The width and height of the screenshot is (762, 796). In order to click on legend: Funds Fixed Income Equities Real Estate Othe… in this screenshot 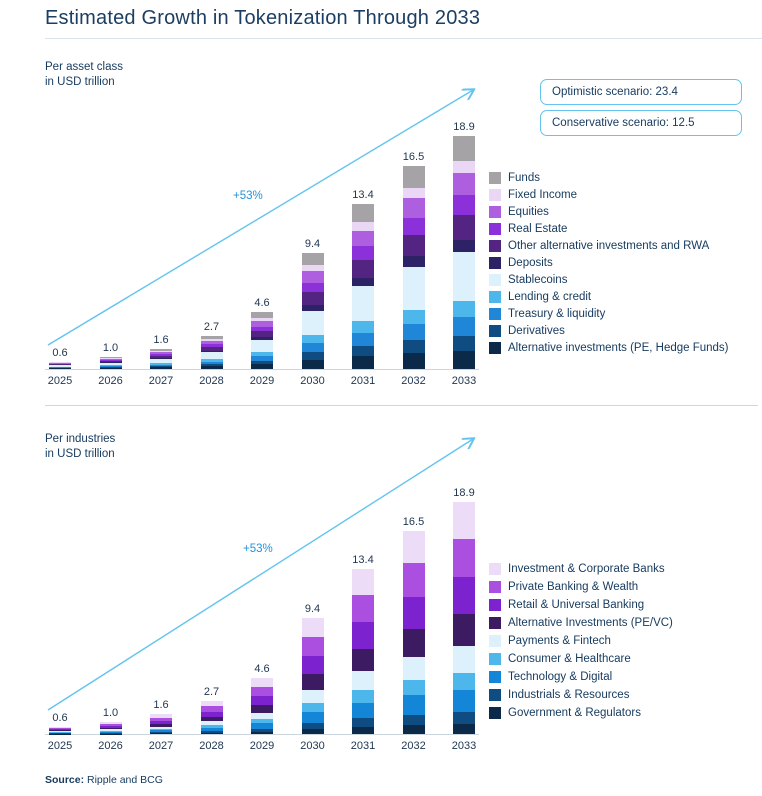, I will do `click(625, 265)`.